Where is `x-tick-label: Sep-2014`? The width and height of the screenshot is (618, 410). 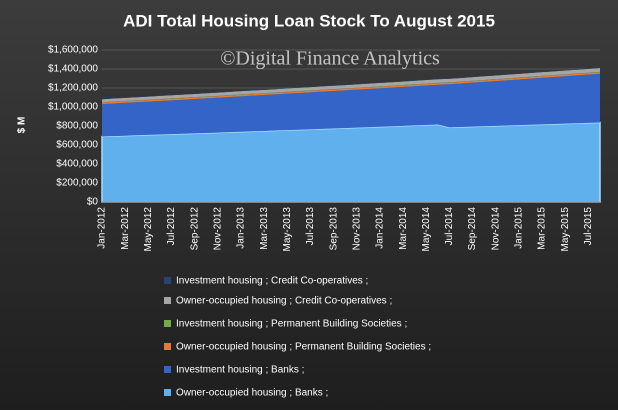 x-tick-label: Sep-2014 is located at coordinates (472, 229).